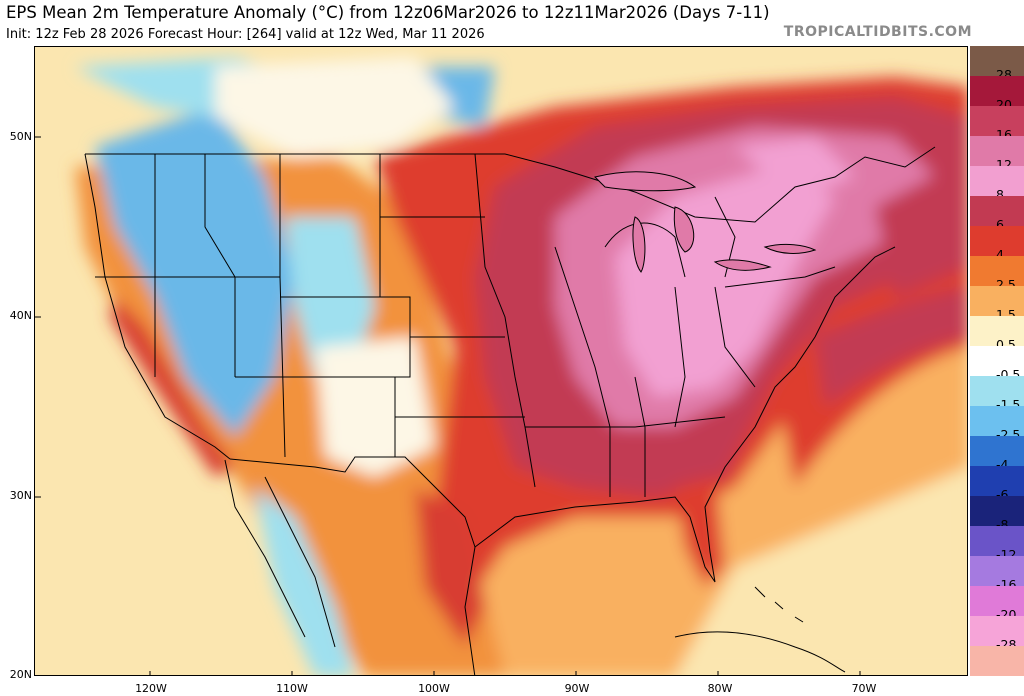 The width and height of the screenshot is (1024, 696). I want to click on colorbar-cell: 28, so click(997, 64).